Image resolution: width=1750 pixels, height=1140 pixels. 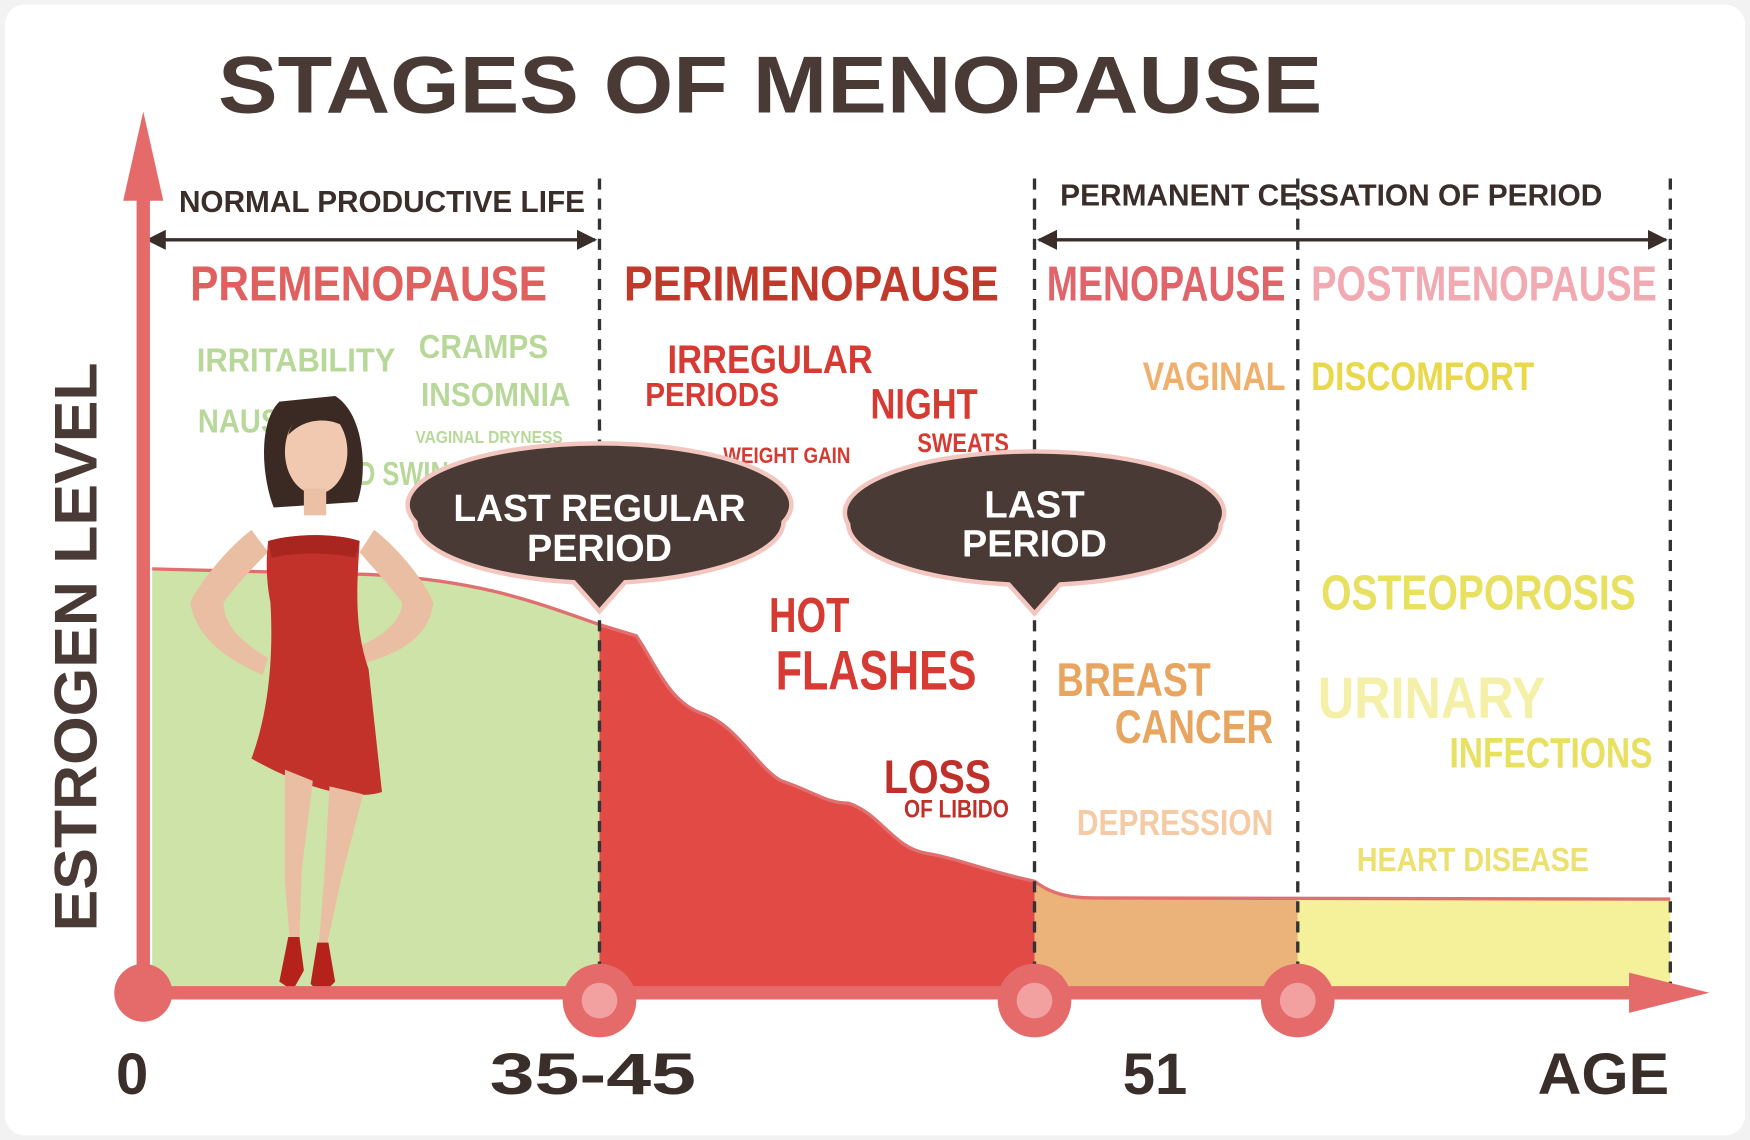 I want to click on callout-text: LAST, so click(x=1034, y=506).